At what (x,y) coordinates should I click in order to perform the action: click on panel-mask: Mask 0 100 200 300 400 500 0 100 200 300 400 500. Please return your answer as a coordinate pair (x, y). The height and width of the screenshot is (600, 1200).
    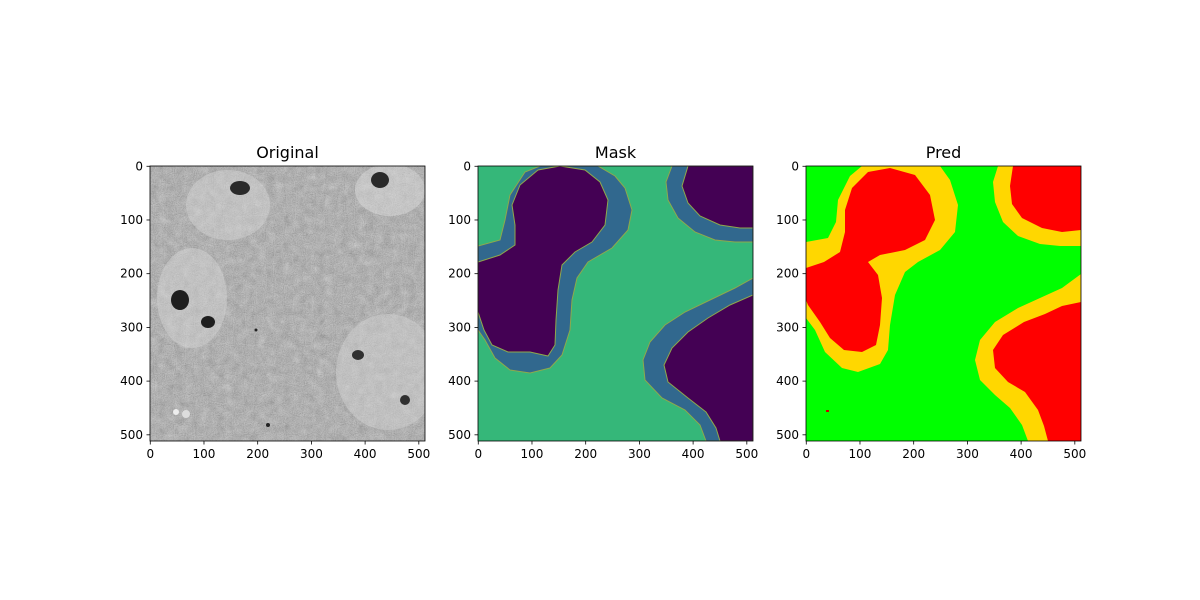
    Looking at the image, I should click on (603, 302).